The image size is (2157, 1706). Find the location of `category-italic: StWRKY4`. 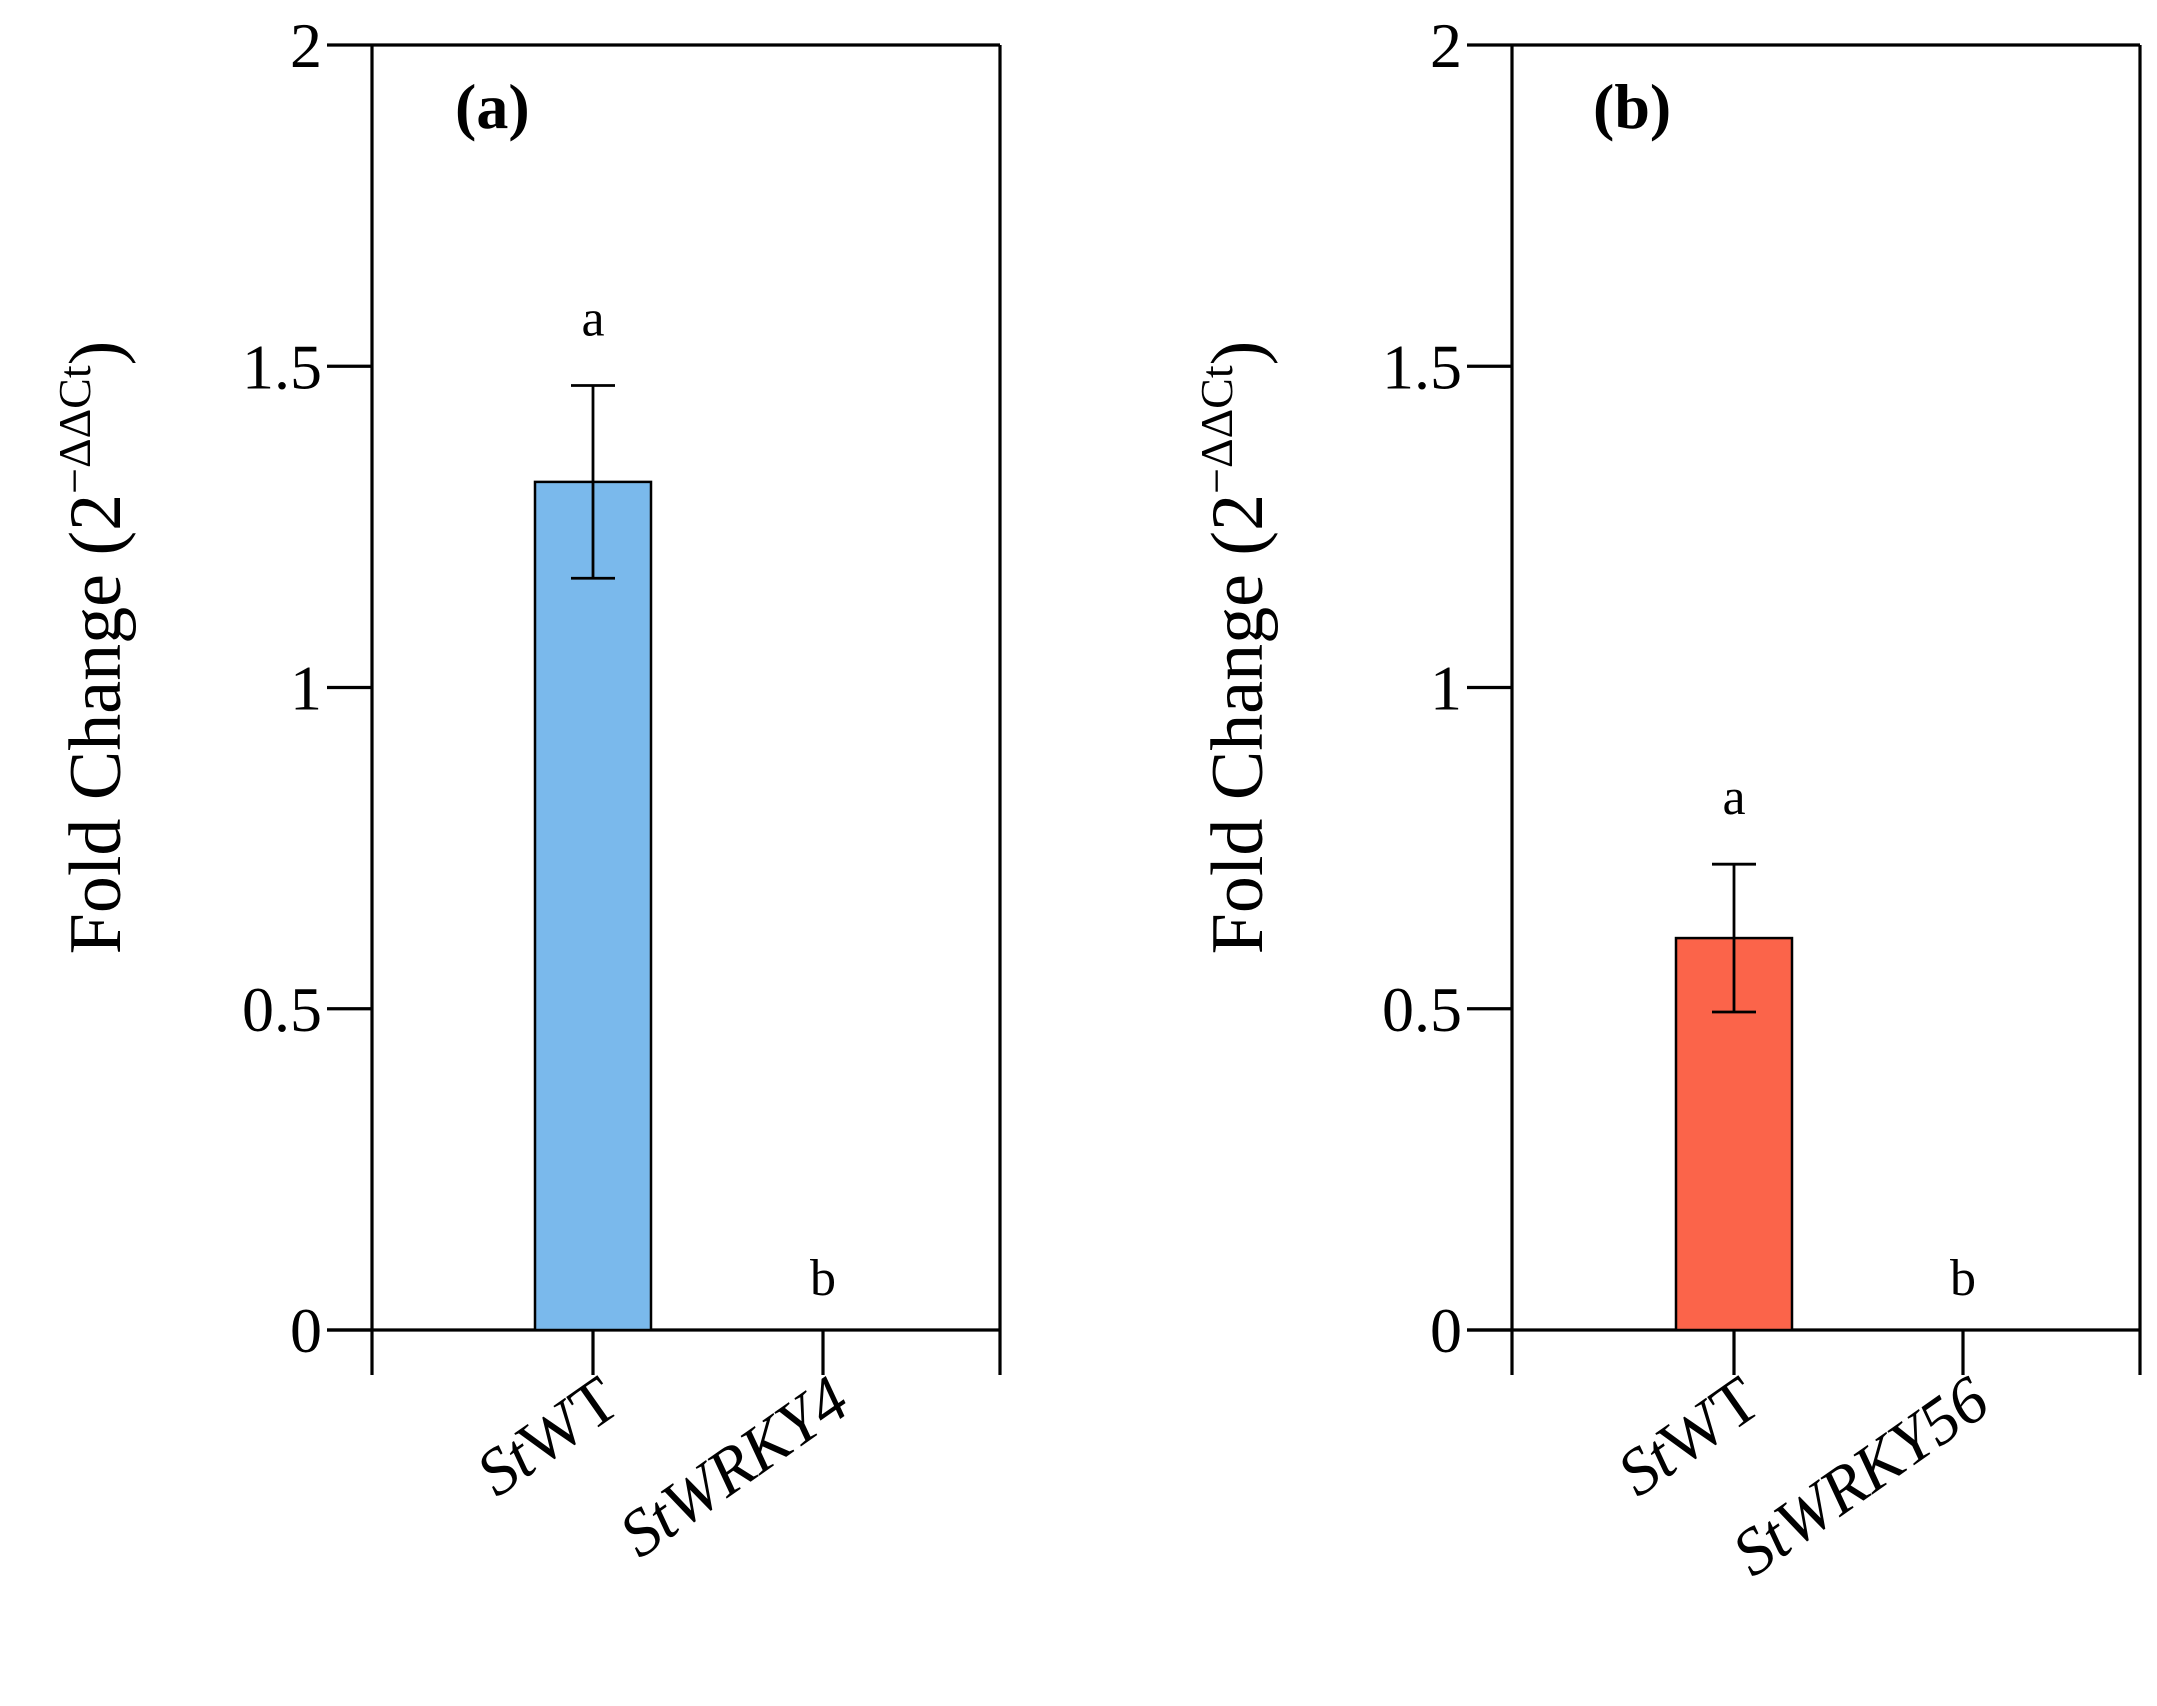

category-italic: StWRKY4 is located at coordinates (733, 1466).